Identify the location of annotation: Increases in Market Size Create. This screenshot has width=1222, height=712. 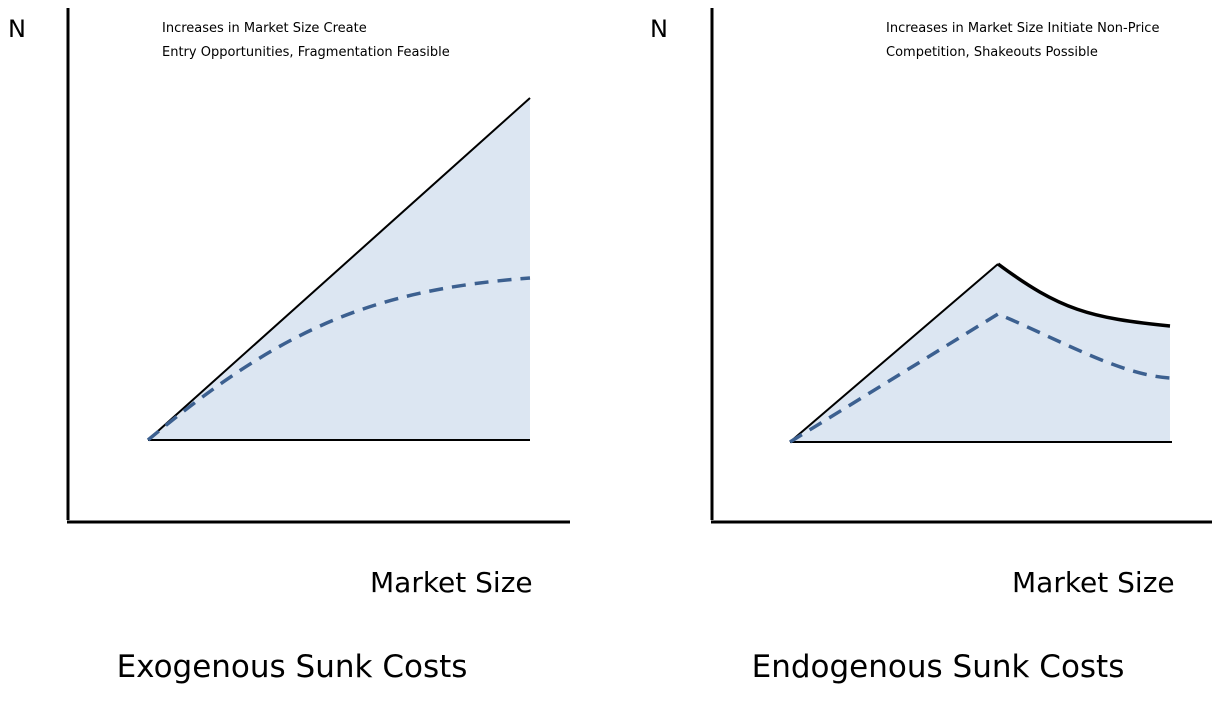
(264, 28).